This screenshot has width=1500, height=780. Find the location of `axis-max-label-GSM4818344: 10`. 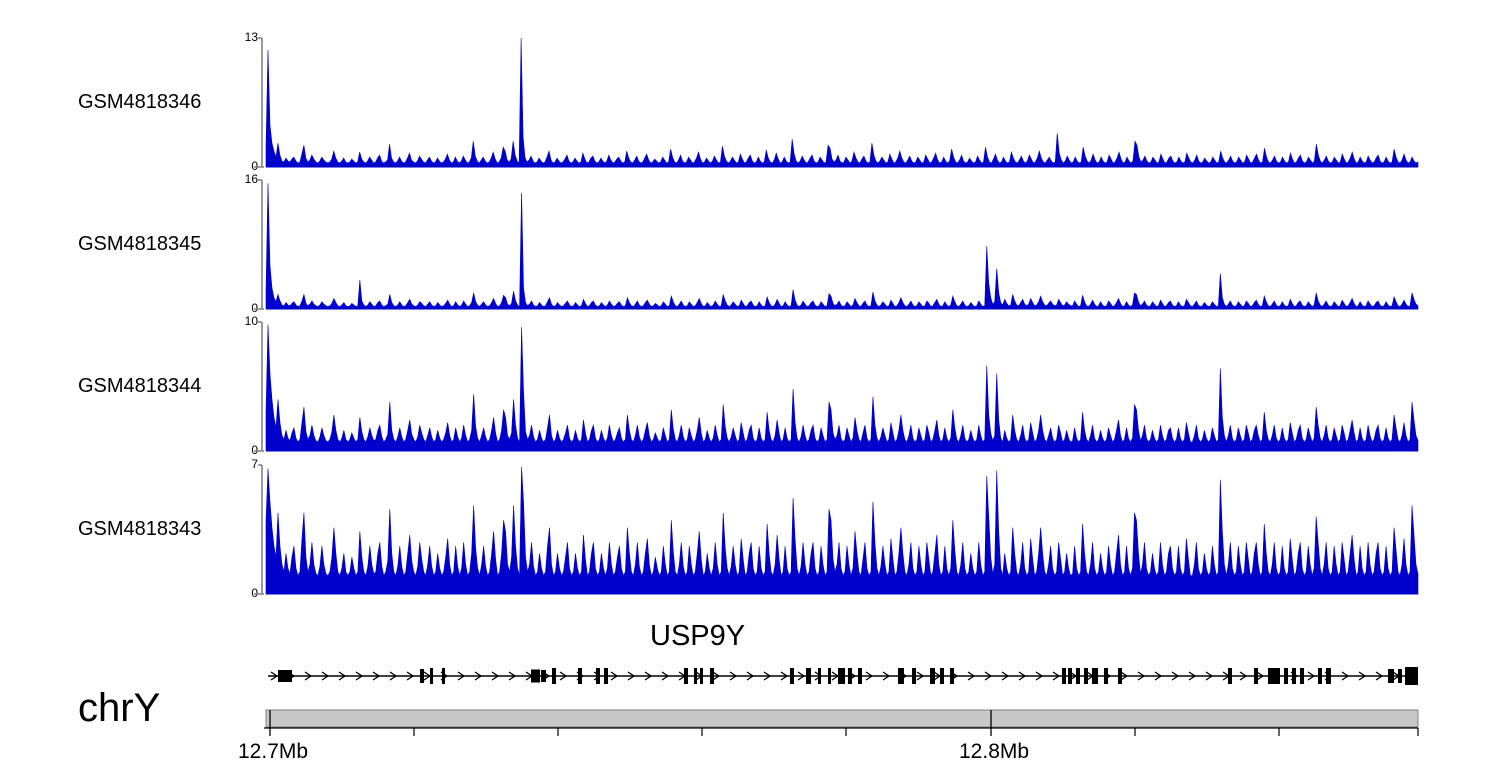

axis-max-label-GSM4818344: 10 is located at coordinates (251, 321).